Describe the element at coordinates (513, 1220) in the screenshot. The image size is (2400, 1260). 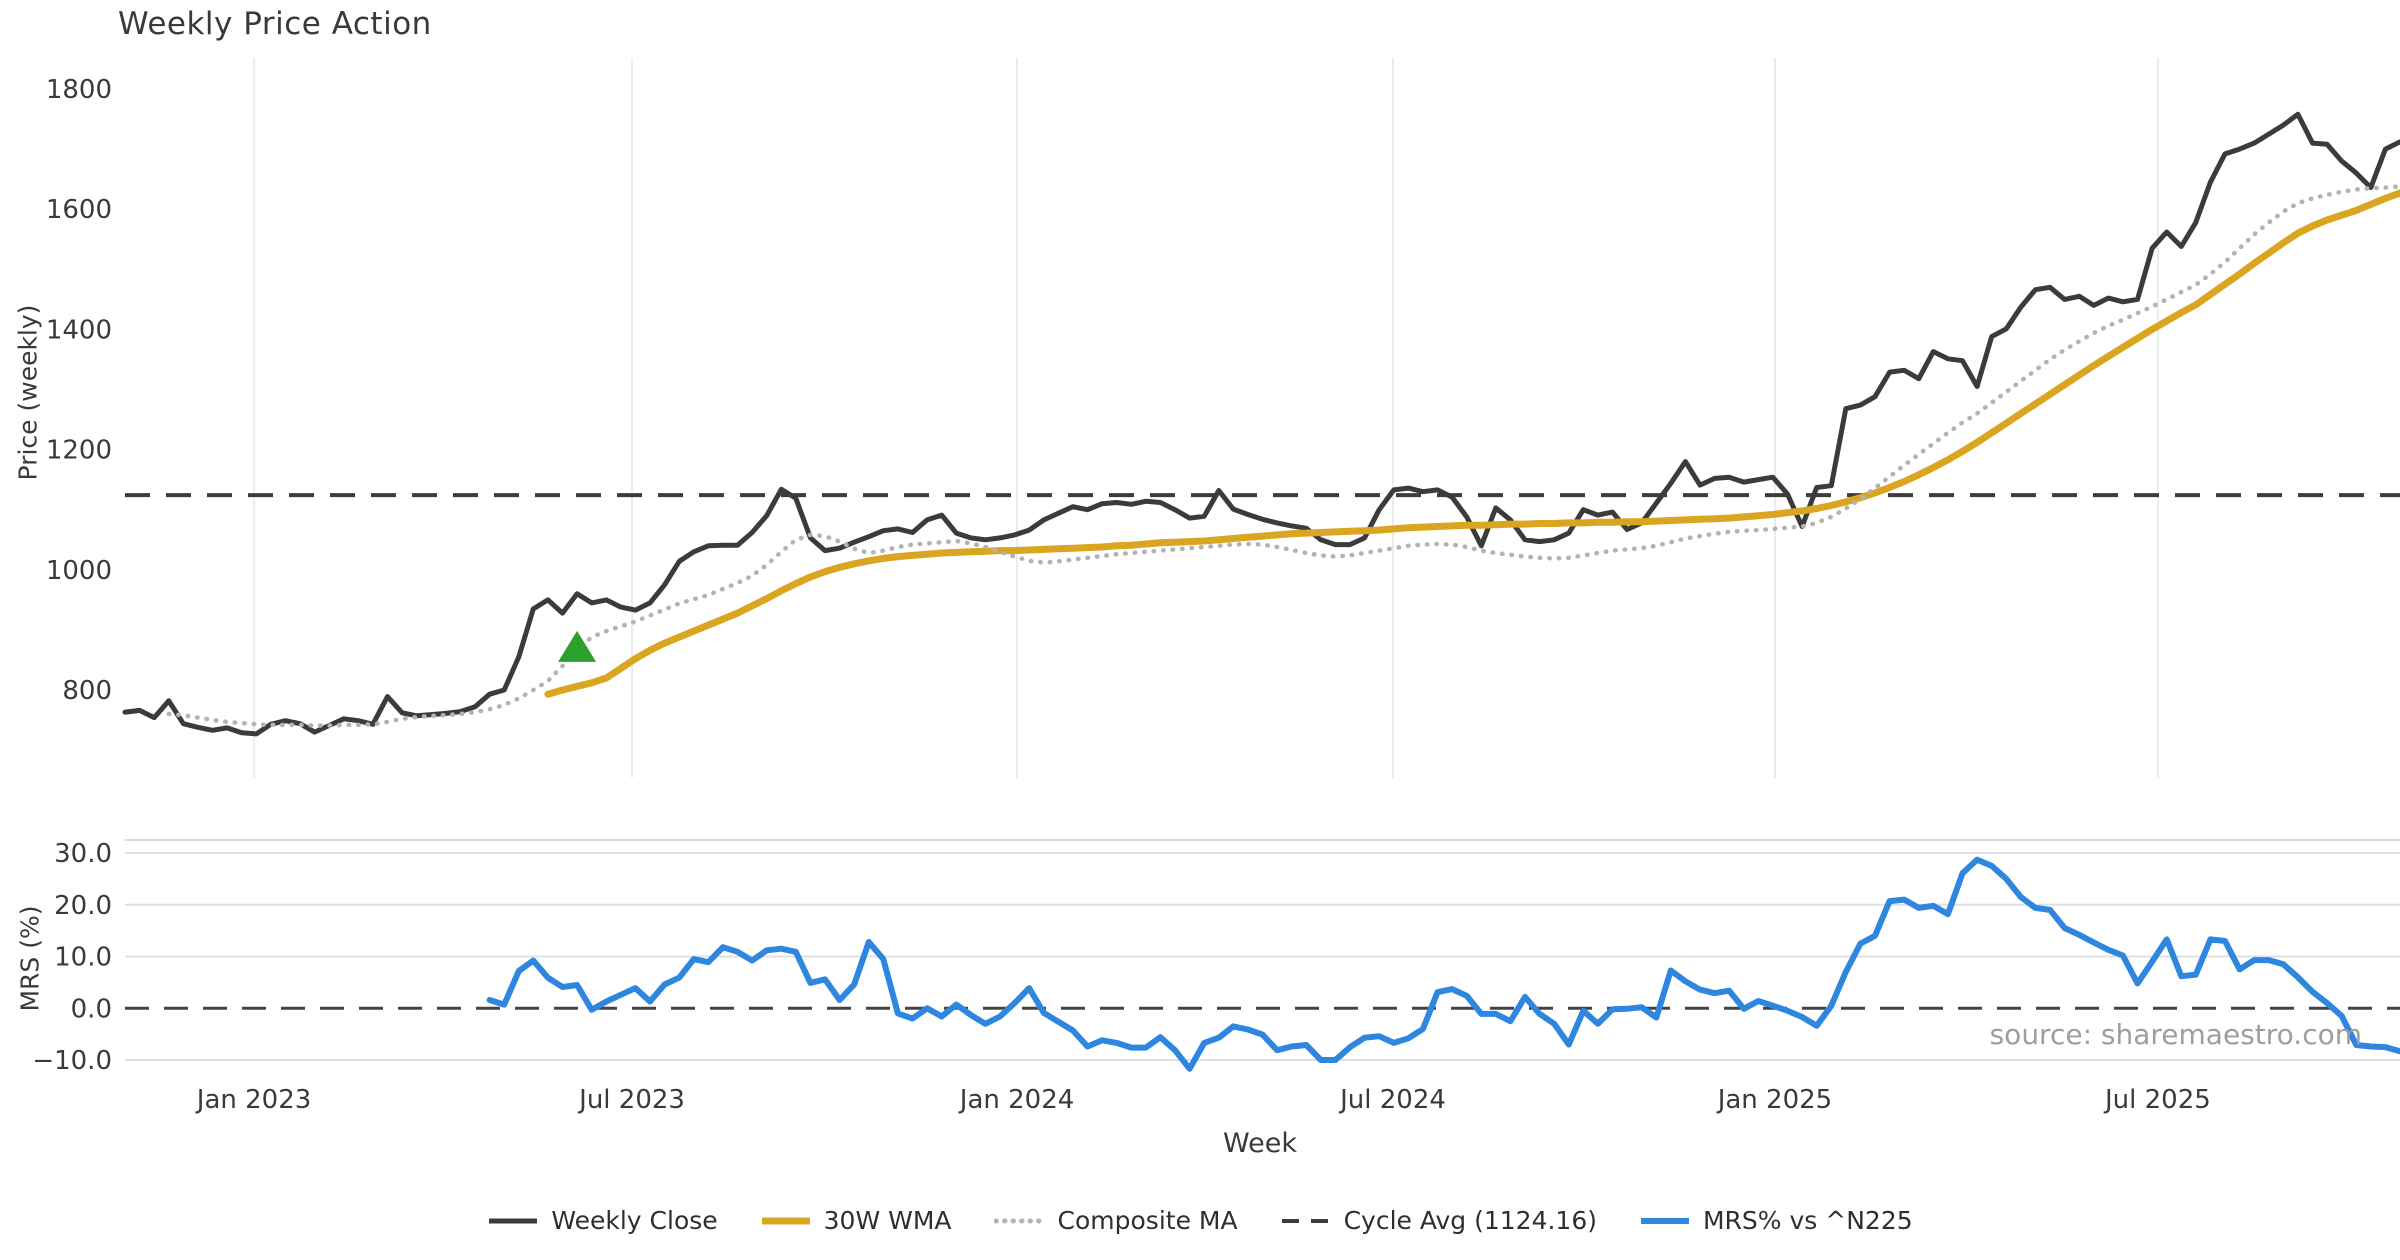
I see `weekly-close-swatch-icon` at that location.